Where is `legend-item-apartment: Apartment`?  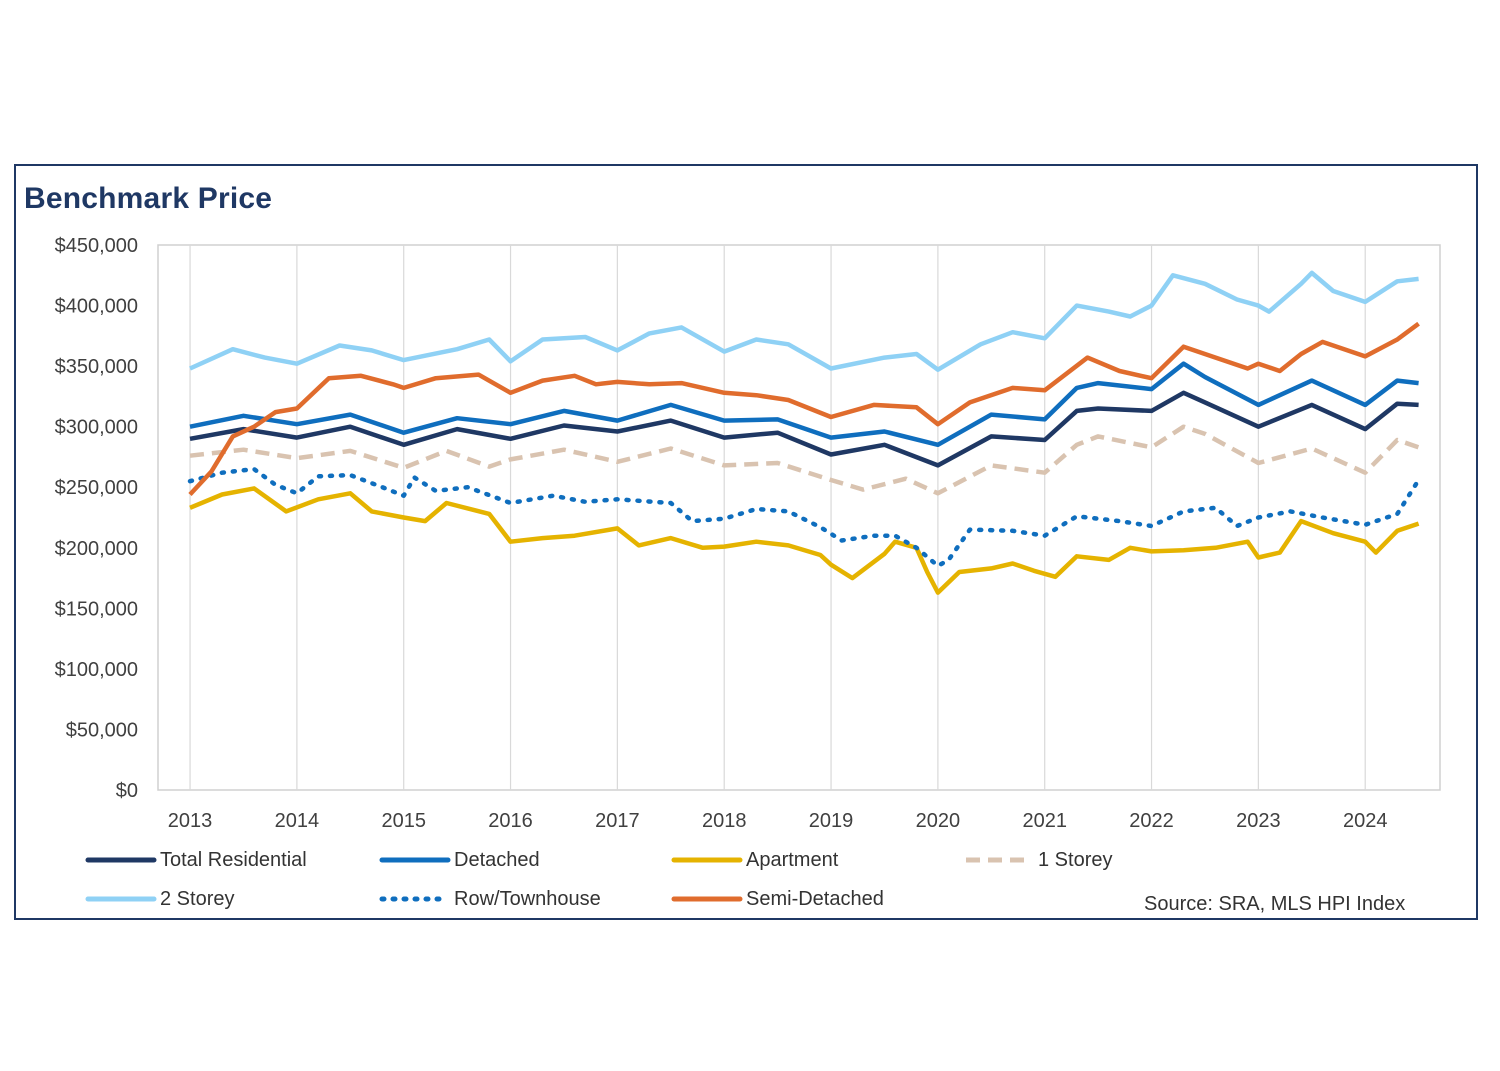
legend-item-apartment: Apartment is located at coordinates (754, 860).